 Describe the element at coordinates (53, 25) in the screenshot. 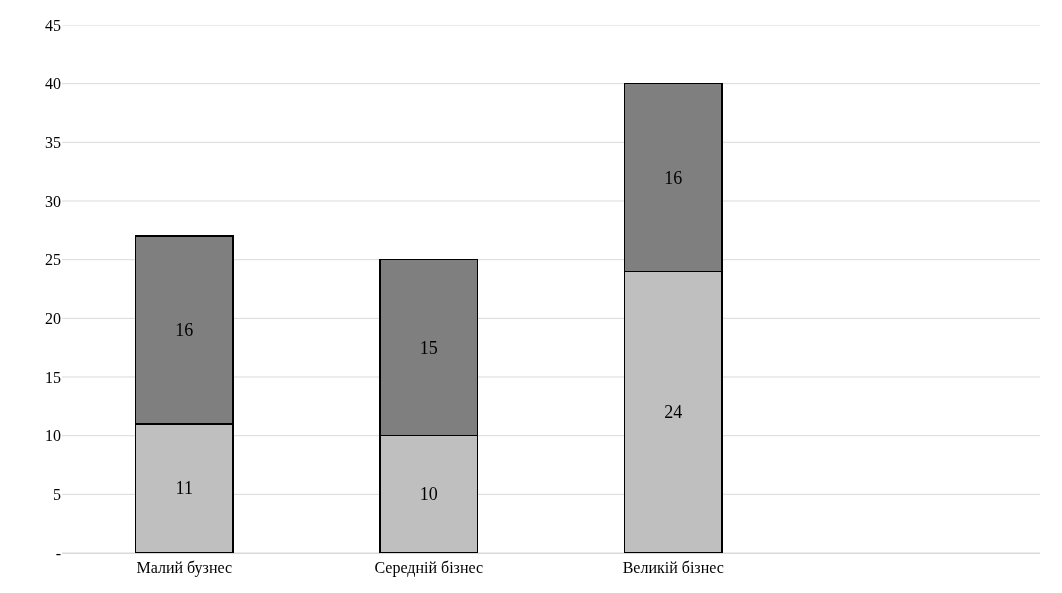

I see `y-tick-label: 45` at that location.